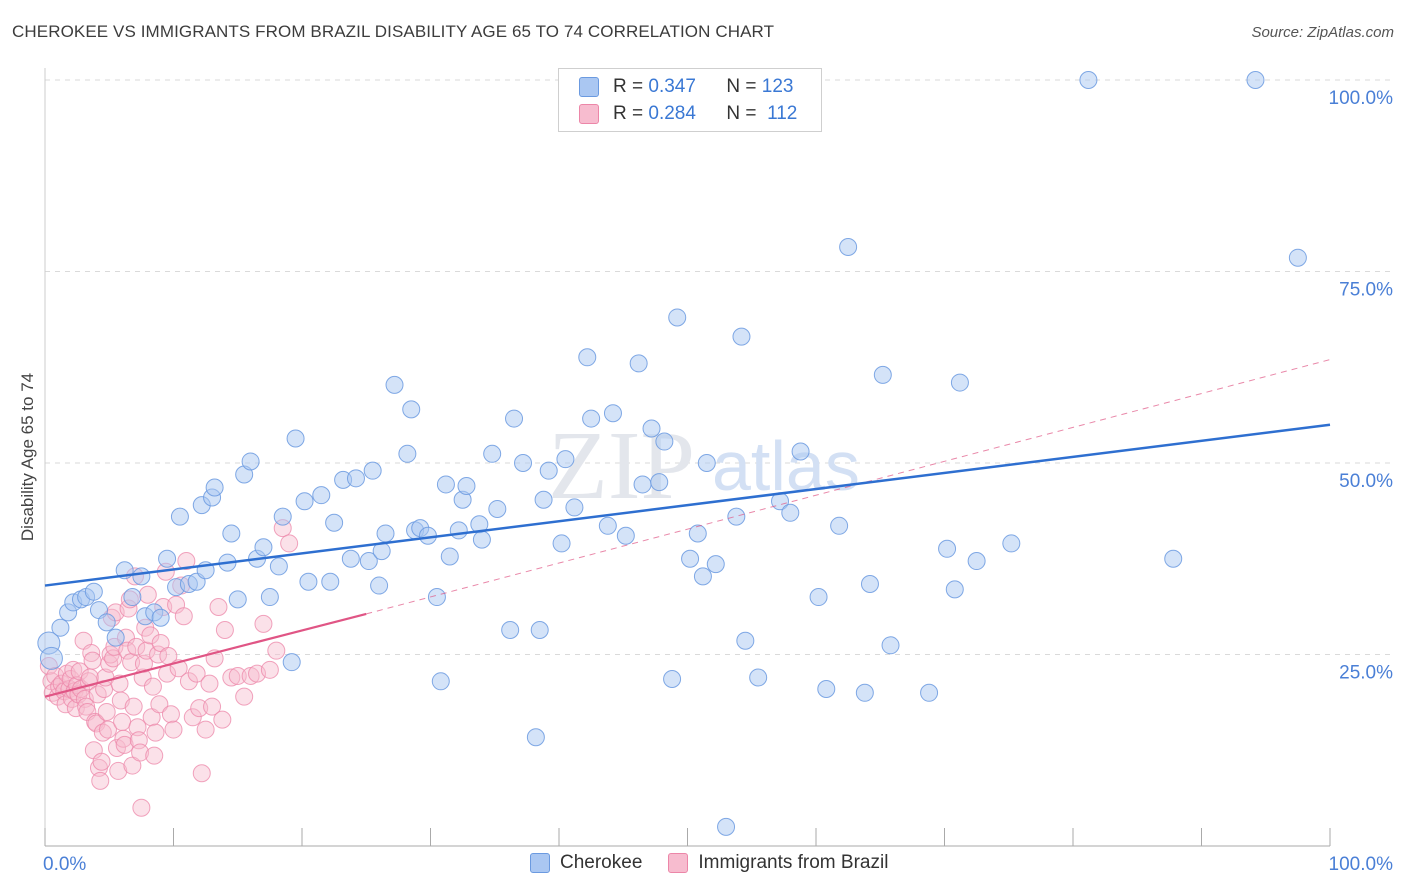 The image size is (1406, 892). What do you see at coordinates (741, 113) in the screenshot?
I see `legend-n-label: N =` at bounding box center [741, 113].